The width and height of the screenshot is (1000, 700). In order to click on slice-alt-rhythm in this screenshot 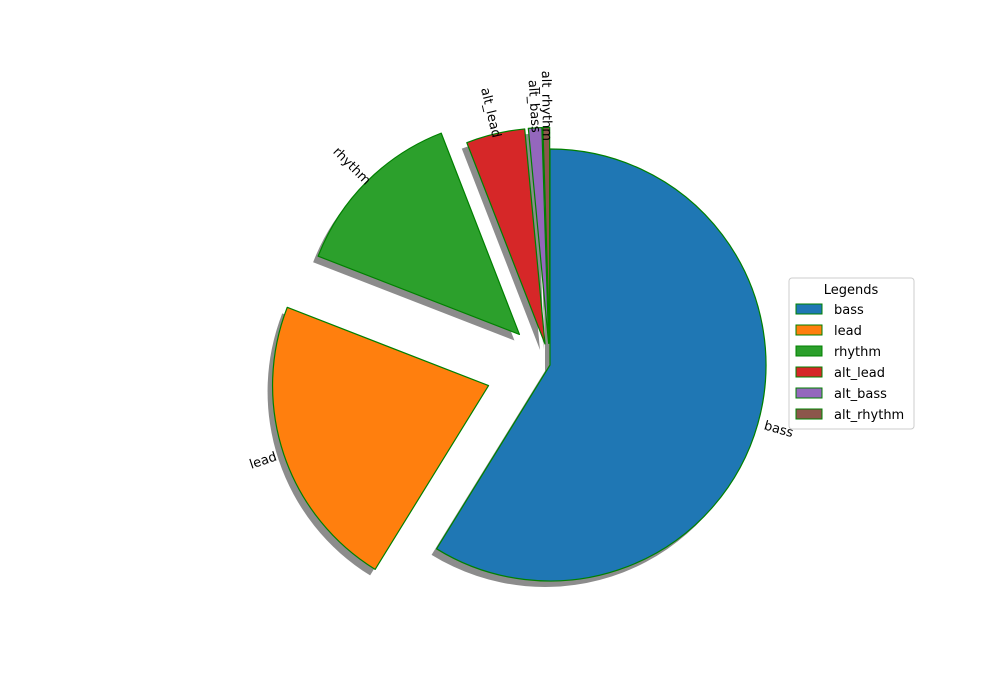, I will do `click(546, 235)`.